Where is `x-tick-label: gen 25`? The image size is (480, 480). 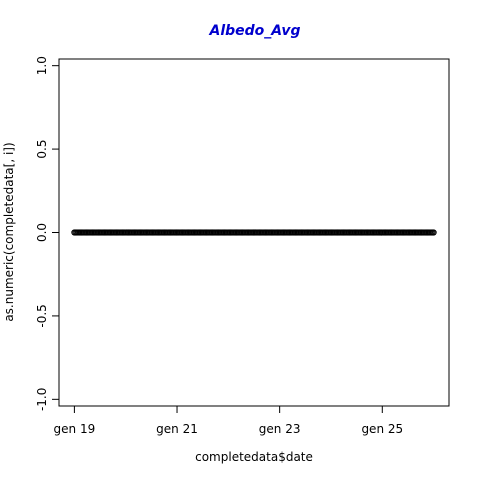
x-tick-label: gen 25 is located at coordinates (382, 429).